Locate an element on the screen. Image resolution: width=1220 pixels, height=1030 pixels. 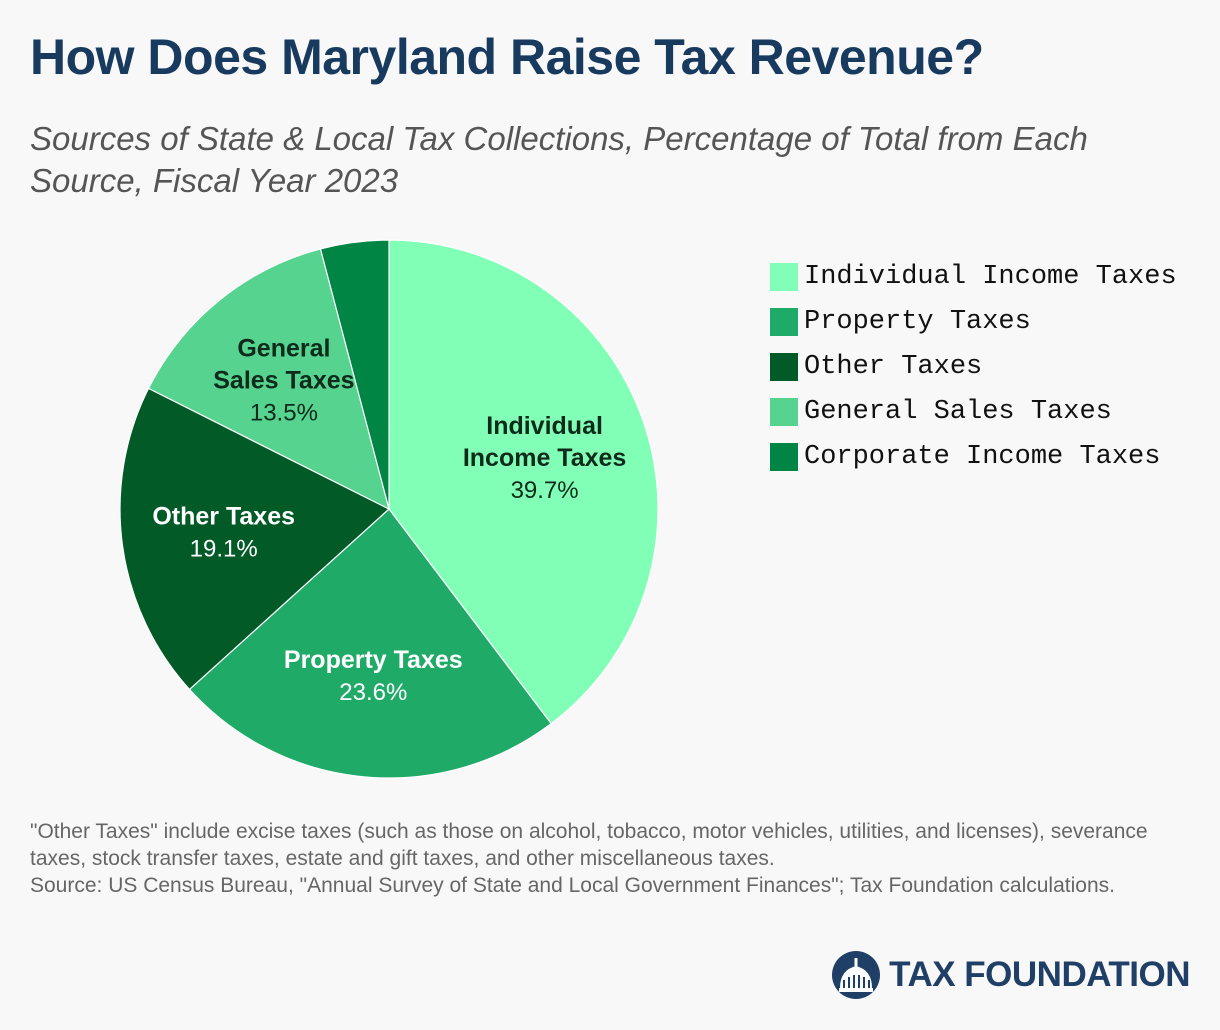
legend-label: General Sales Taxes is located at coordinates (958, 411).